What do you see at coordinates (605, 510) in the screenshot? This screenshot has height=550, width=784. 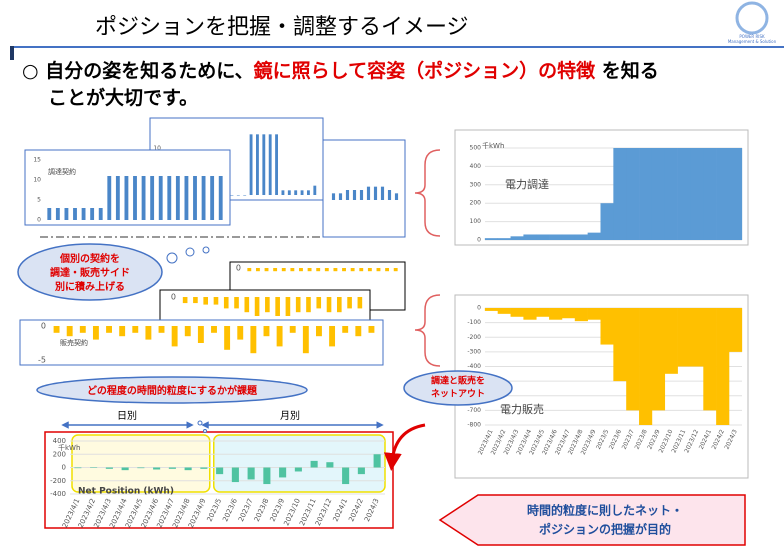 I see `goal-text: 時間的粒度に則したネット・` at bounding box center [605, 510].